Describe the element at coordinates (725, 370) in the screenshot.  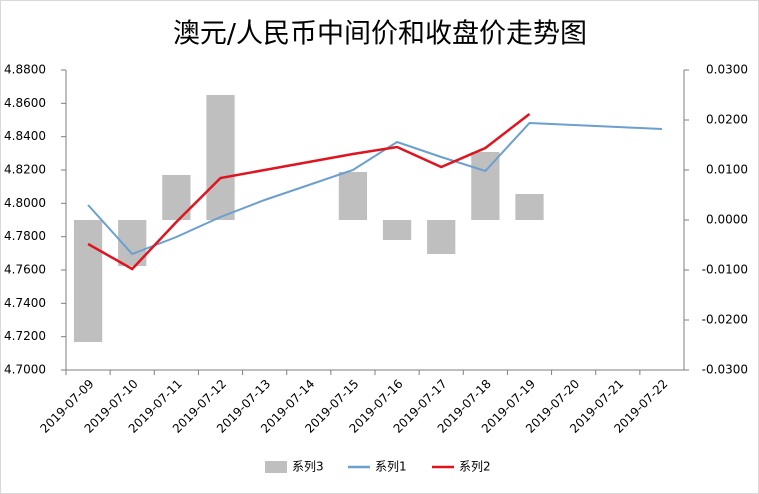
I see `y2-tick-label: -0.0300` at that location.